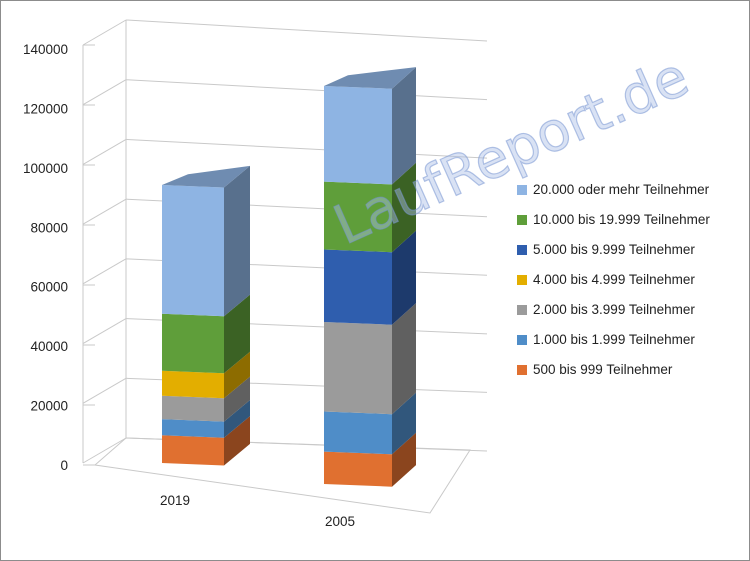 This screenshot has width=750, height=561. Describe the element at coordinates (49, 406) in the screenshot. I see `y-tick-label: 20000` at that location.